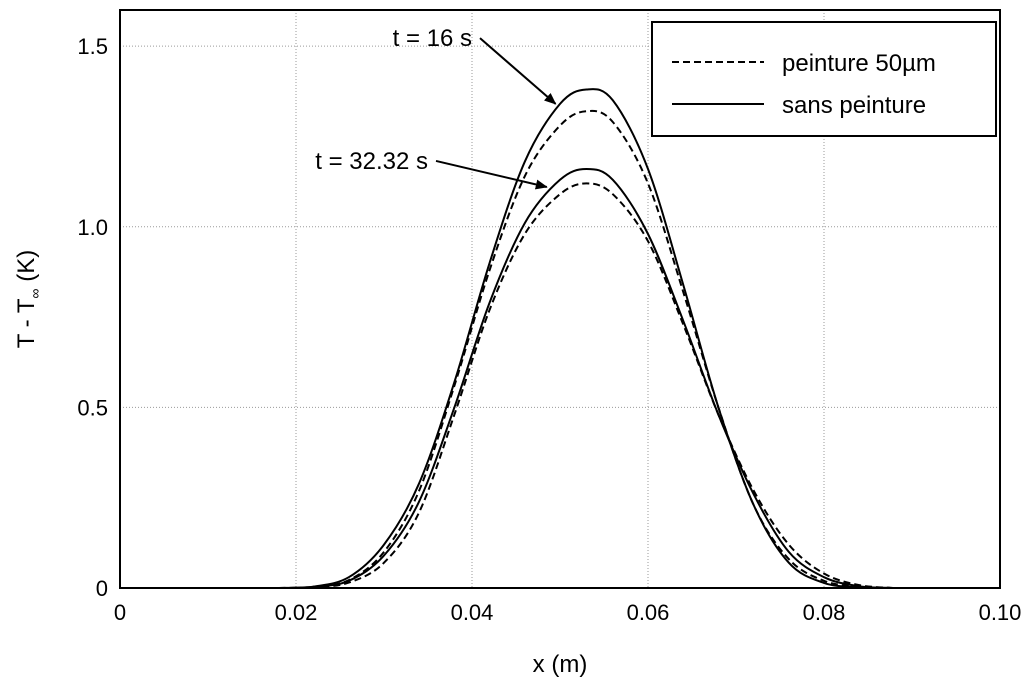 The height and width of the screenshot is (688, 1024). What do you see at coordinates (859, 63) in the screenshot?
I see `legend-label-dashed: peinture 50µm` at bounding box center [859, 63].